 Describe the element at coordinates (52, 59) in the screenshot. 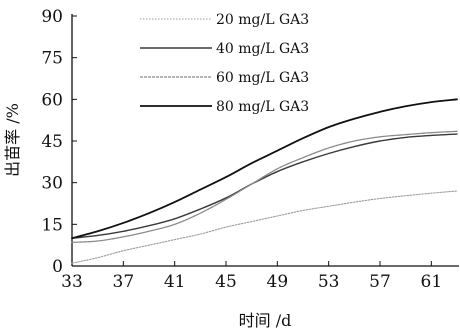

I see `y-tick-label: 75` at that location.